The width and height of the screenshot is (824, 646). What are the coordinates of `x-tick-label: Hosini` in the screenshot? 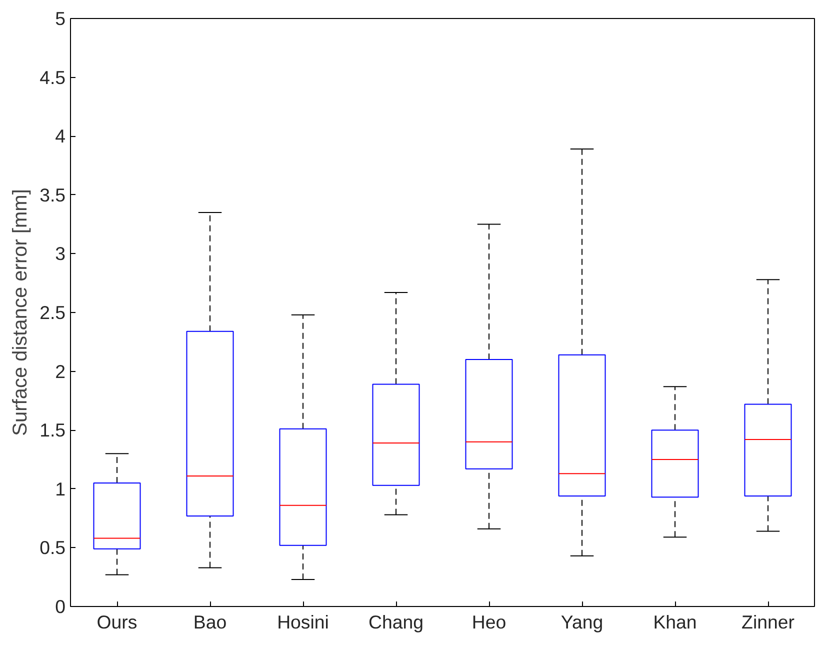 It's located at (303, 622).